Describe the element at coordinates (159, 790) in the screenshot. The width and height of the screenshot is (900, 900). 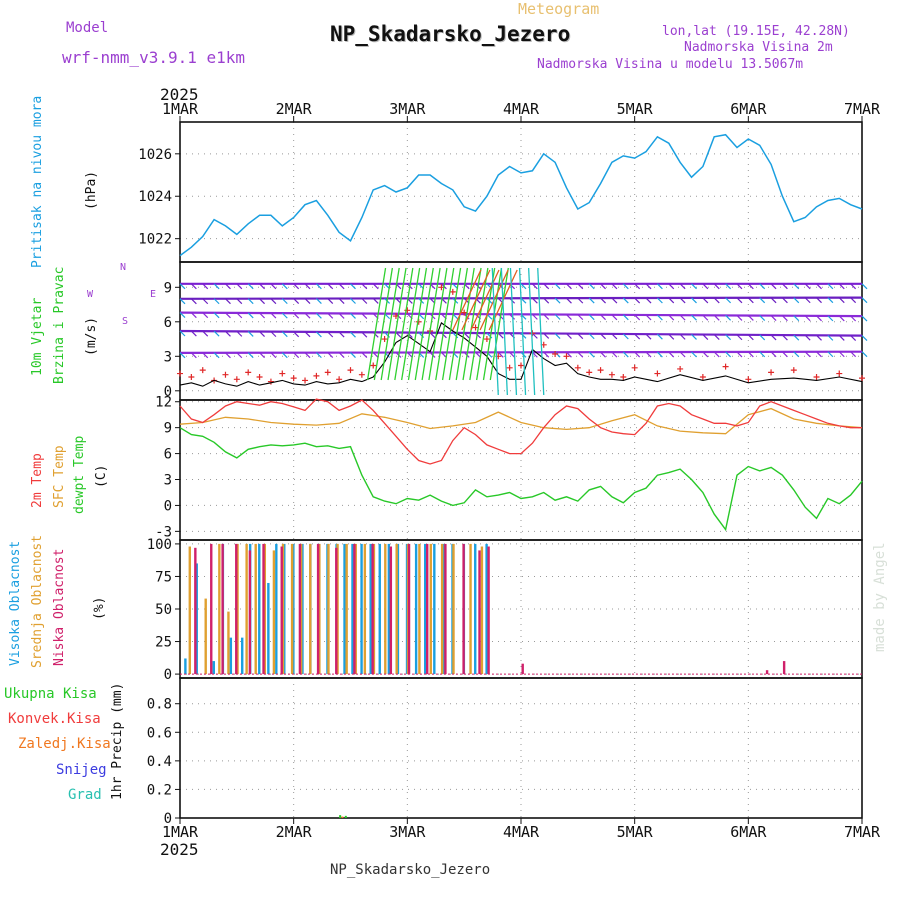
I see `y-tick-label: 0.2` at that location.